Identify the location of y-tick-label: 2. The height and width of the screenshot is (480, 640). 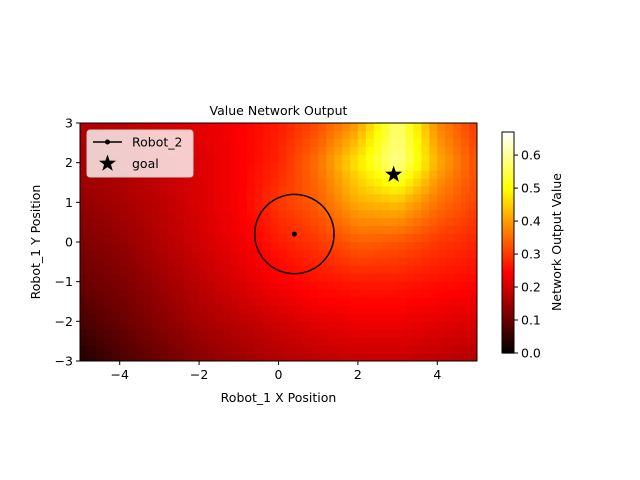
(69, 162).